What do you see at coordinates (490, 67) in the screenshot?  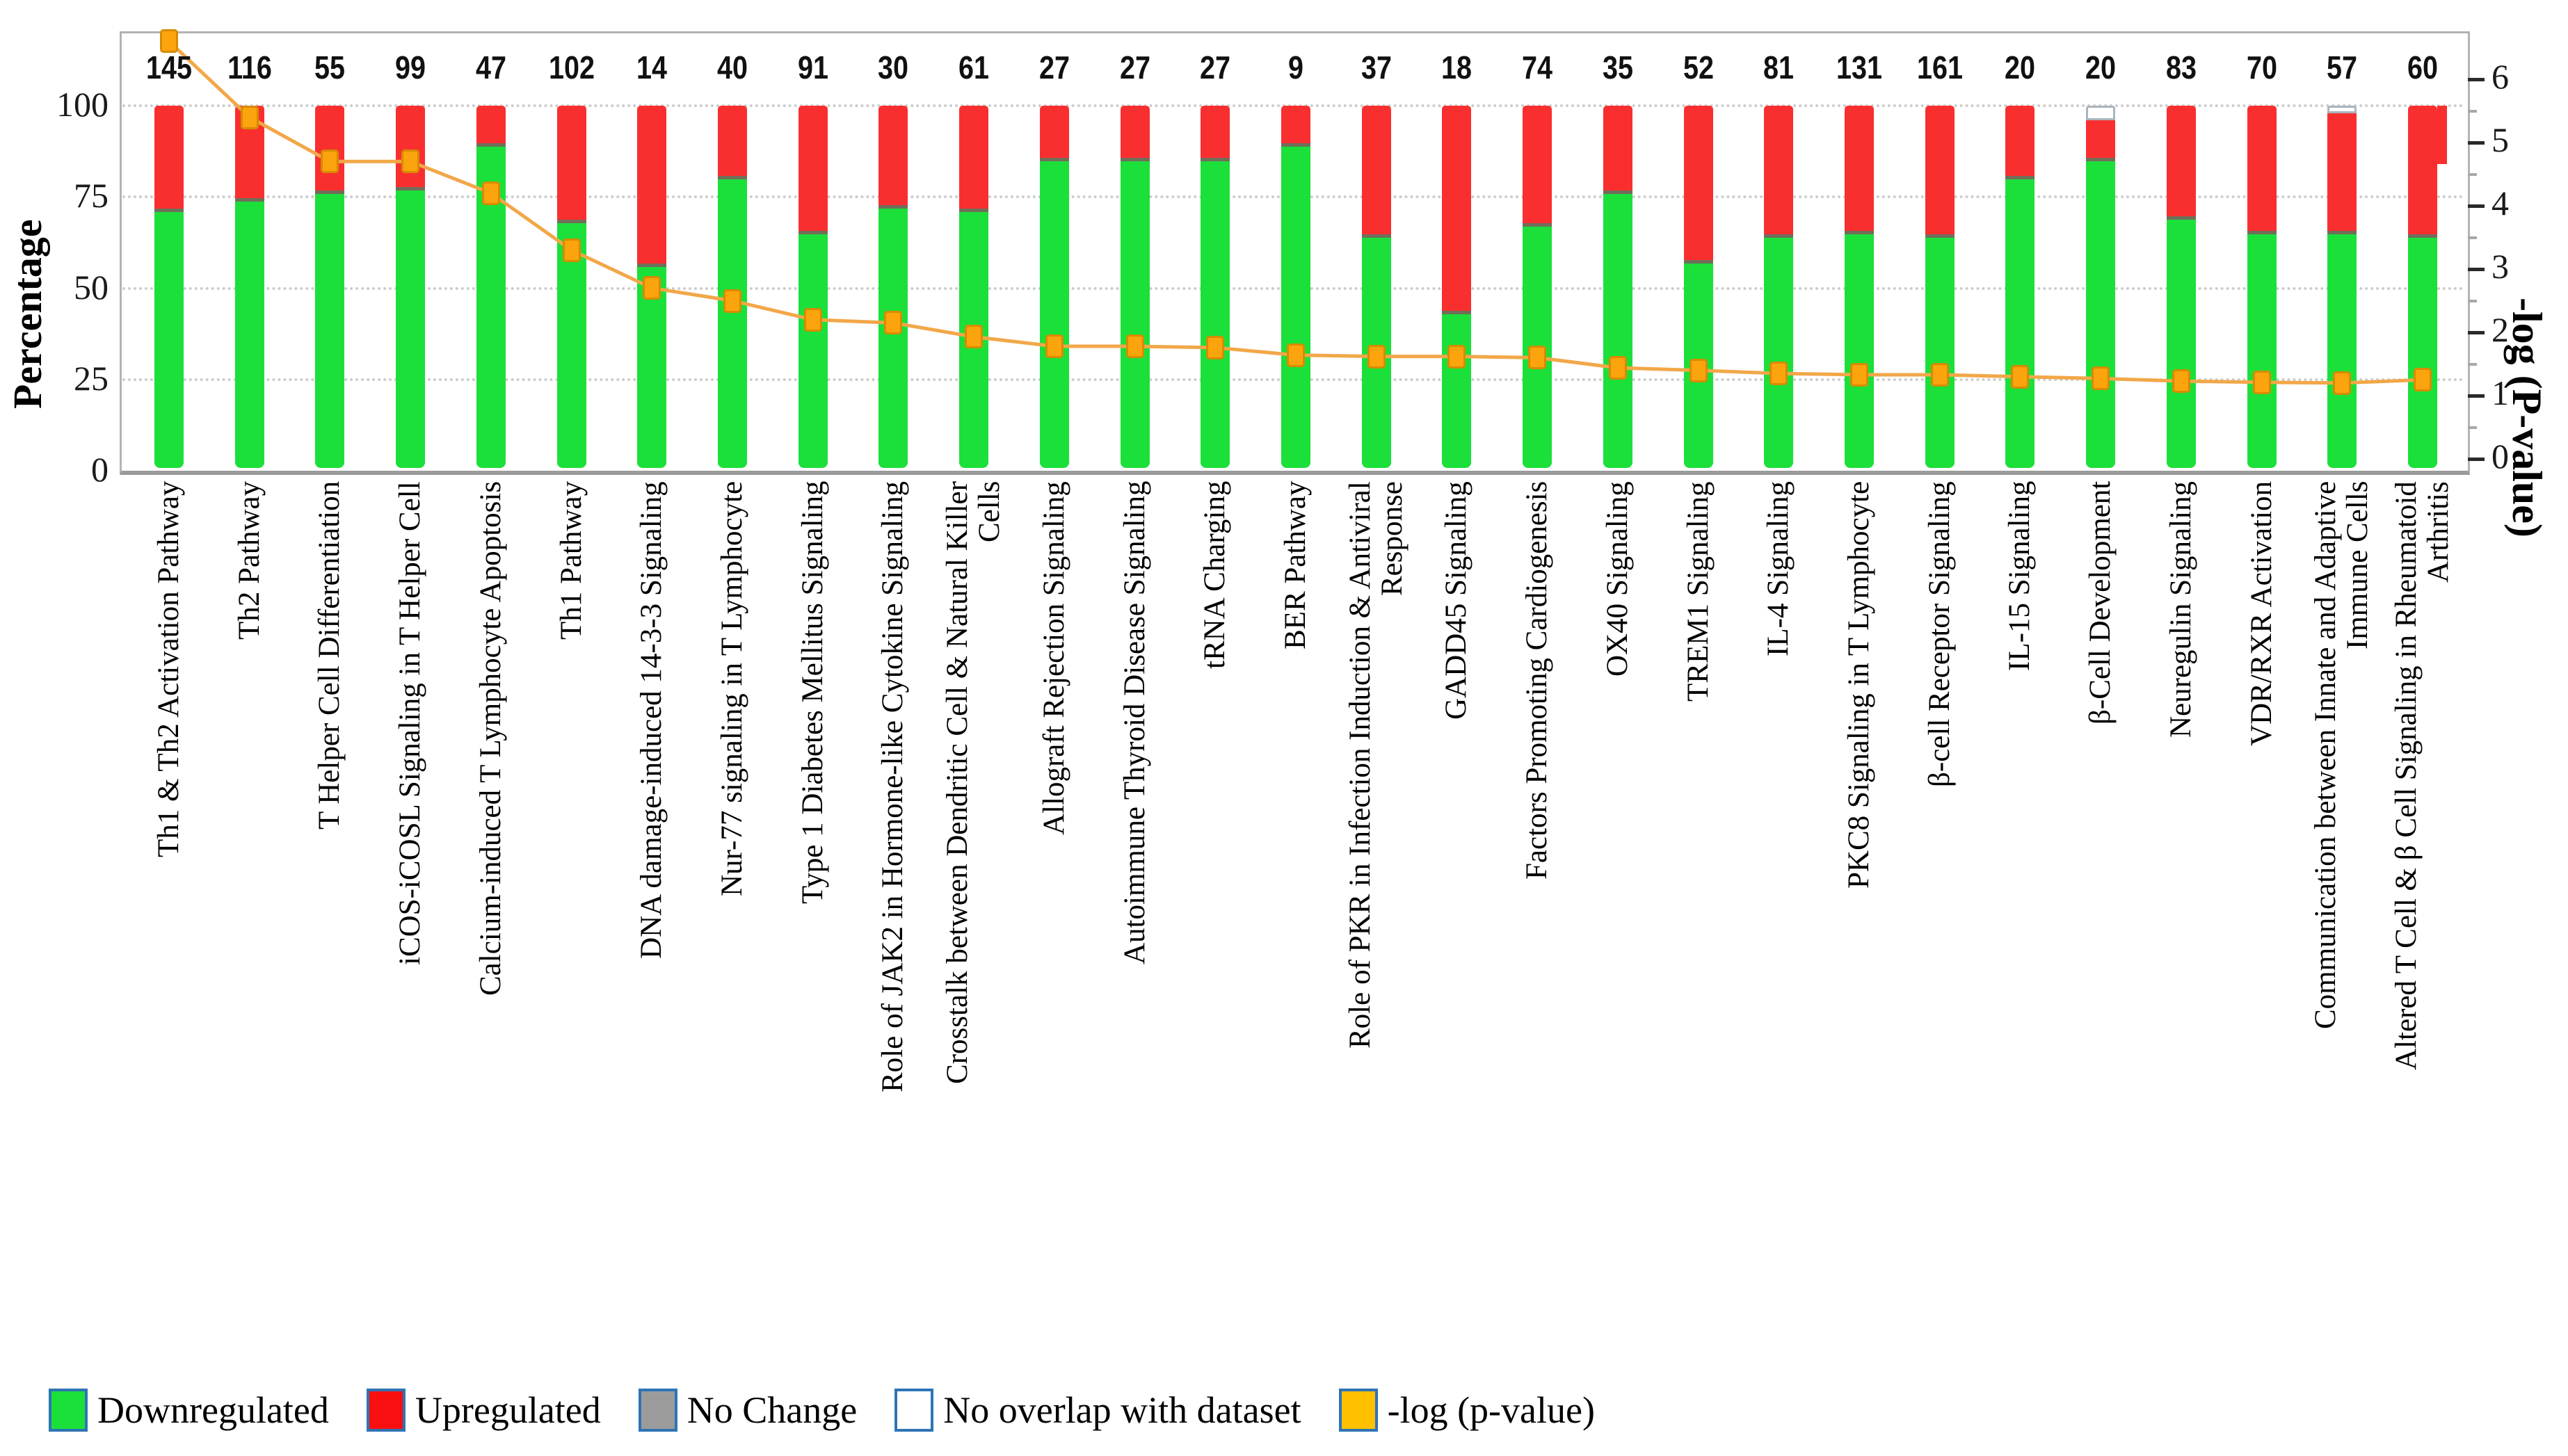 I see `gene-count-label: 47` at bounding box center [490, 67].